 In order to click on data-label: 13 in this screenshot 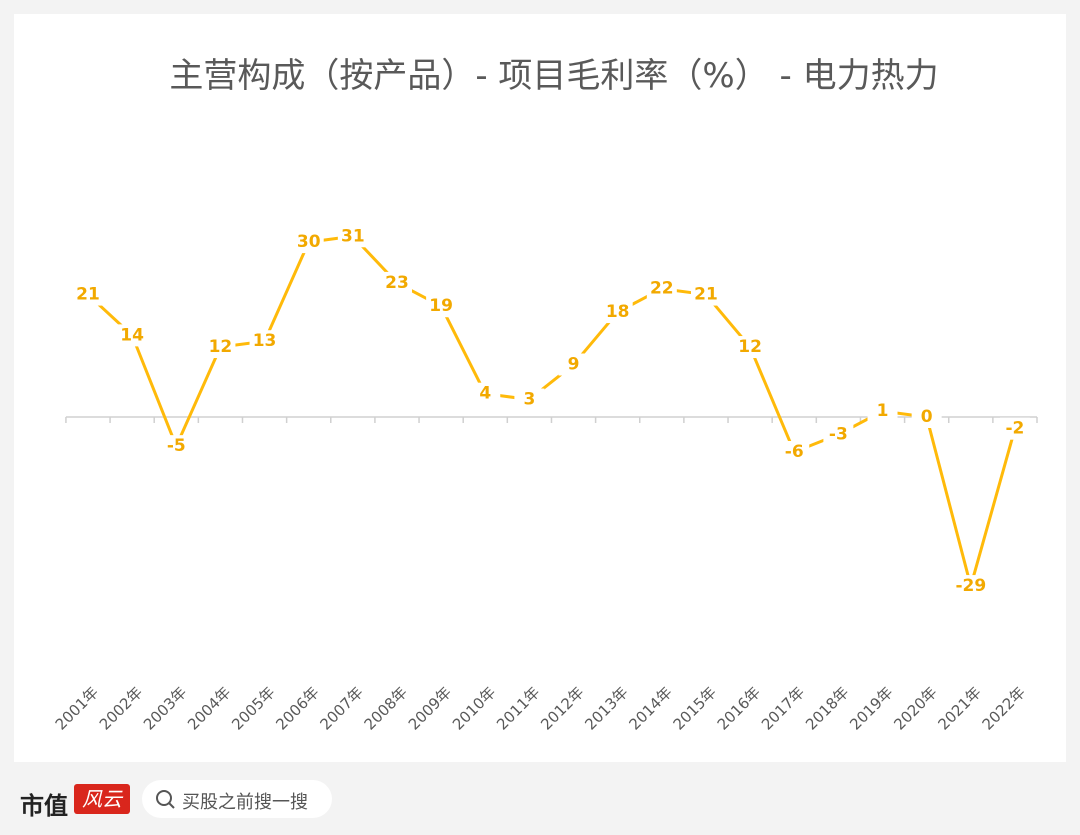, I will do `click(265, 341)`.